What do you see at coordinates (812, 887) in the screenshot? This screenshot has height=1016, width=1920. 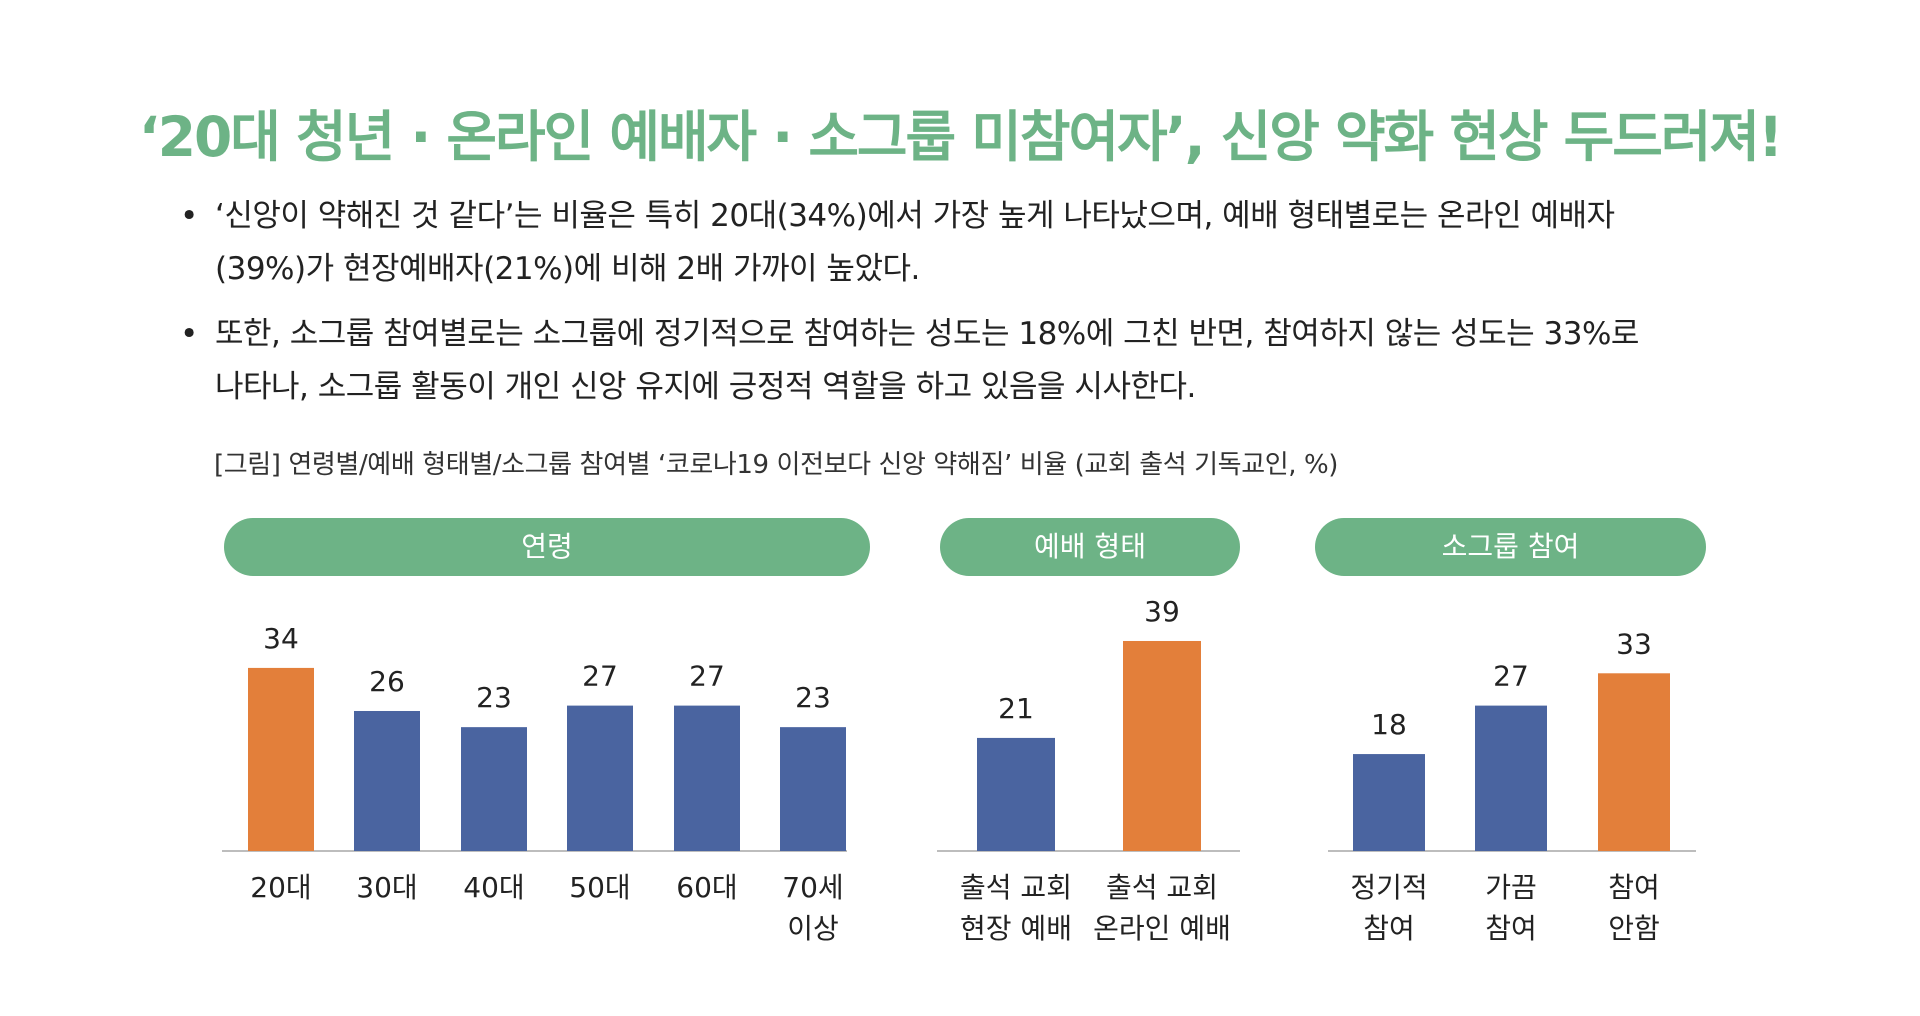 I see `category-label: 70세` at bounding box center [812, 887].